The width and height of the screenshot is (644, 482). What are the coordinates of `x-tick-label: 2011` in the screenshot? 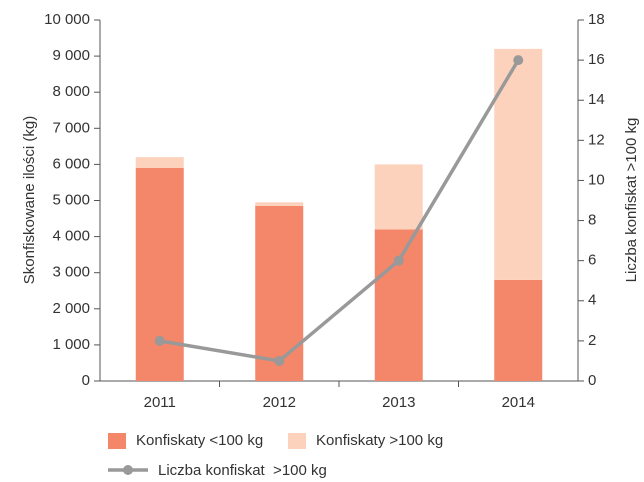 It's located at (160, 402).